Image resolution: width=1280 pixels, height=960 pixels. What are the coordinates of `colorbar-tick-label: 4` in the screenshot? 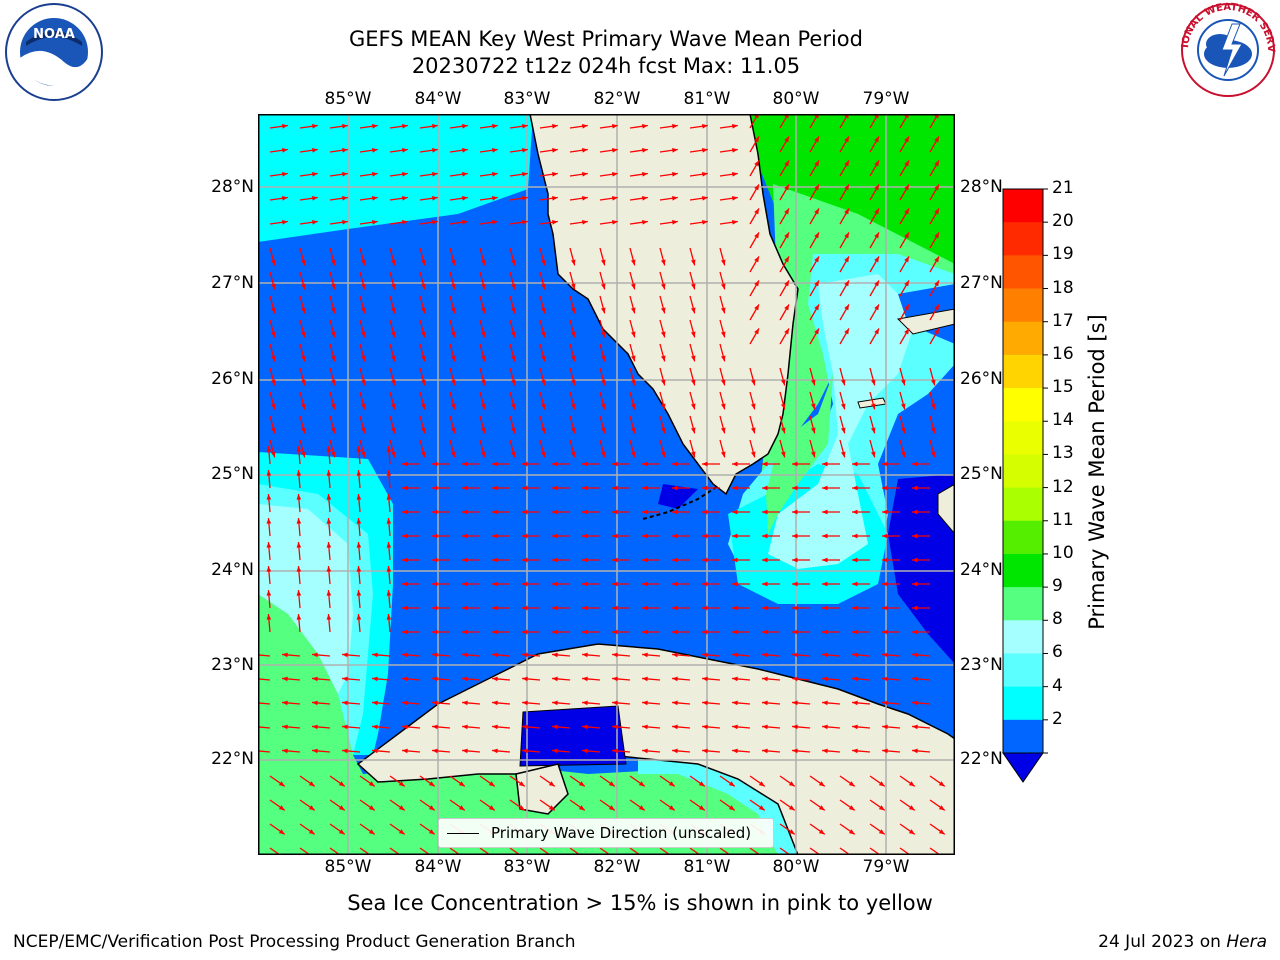 It's located at (1057, 685).